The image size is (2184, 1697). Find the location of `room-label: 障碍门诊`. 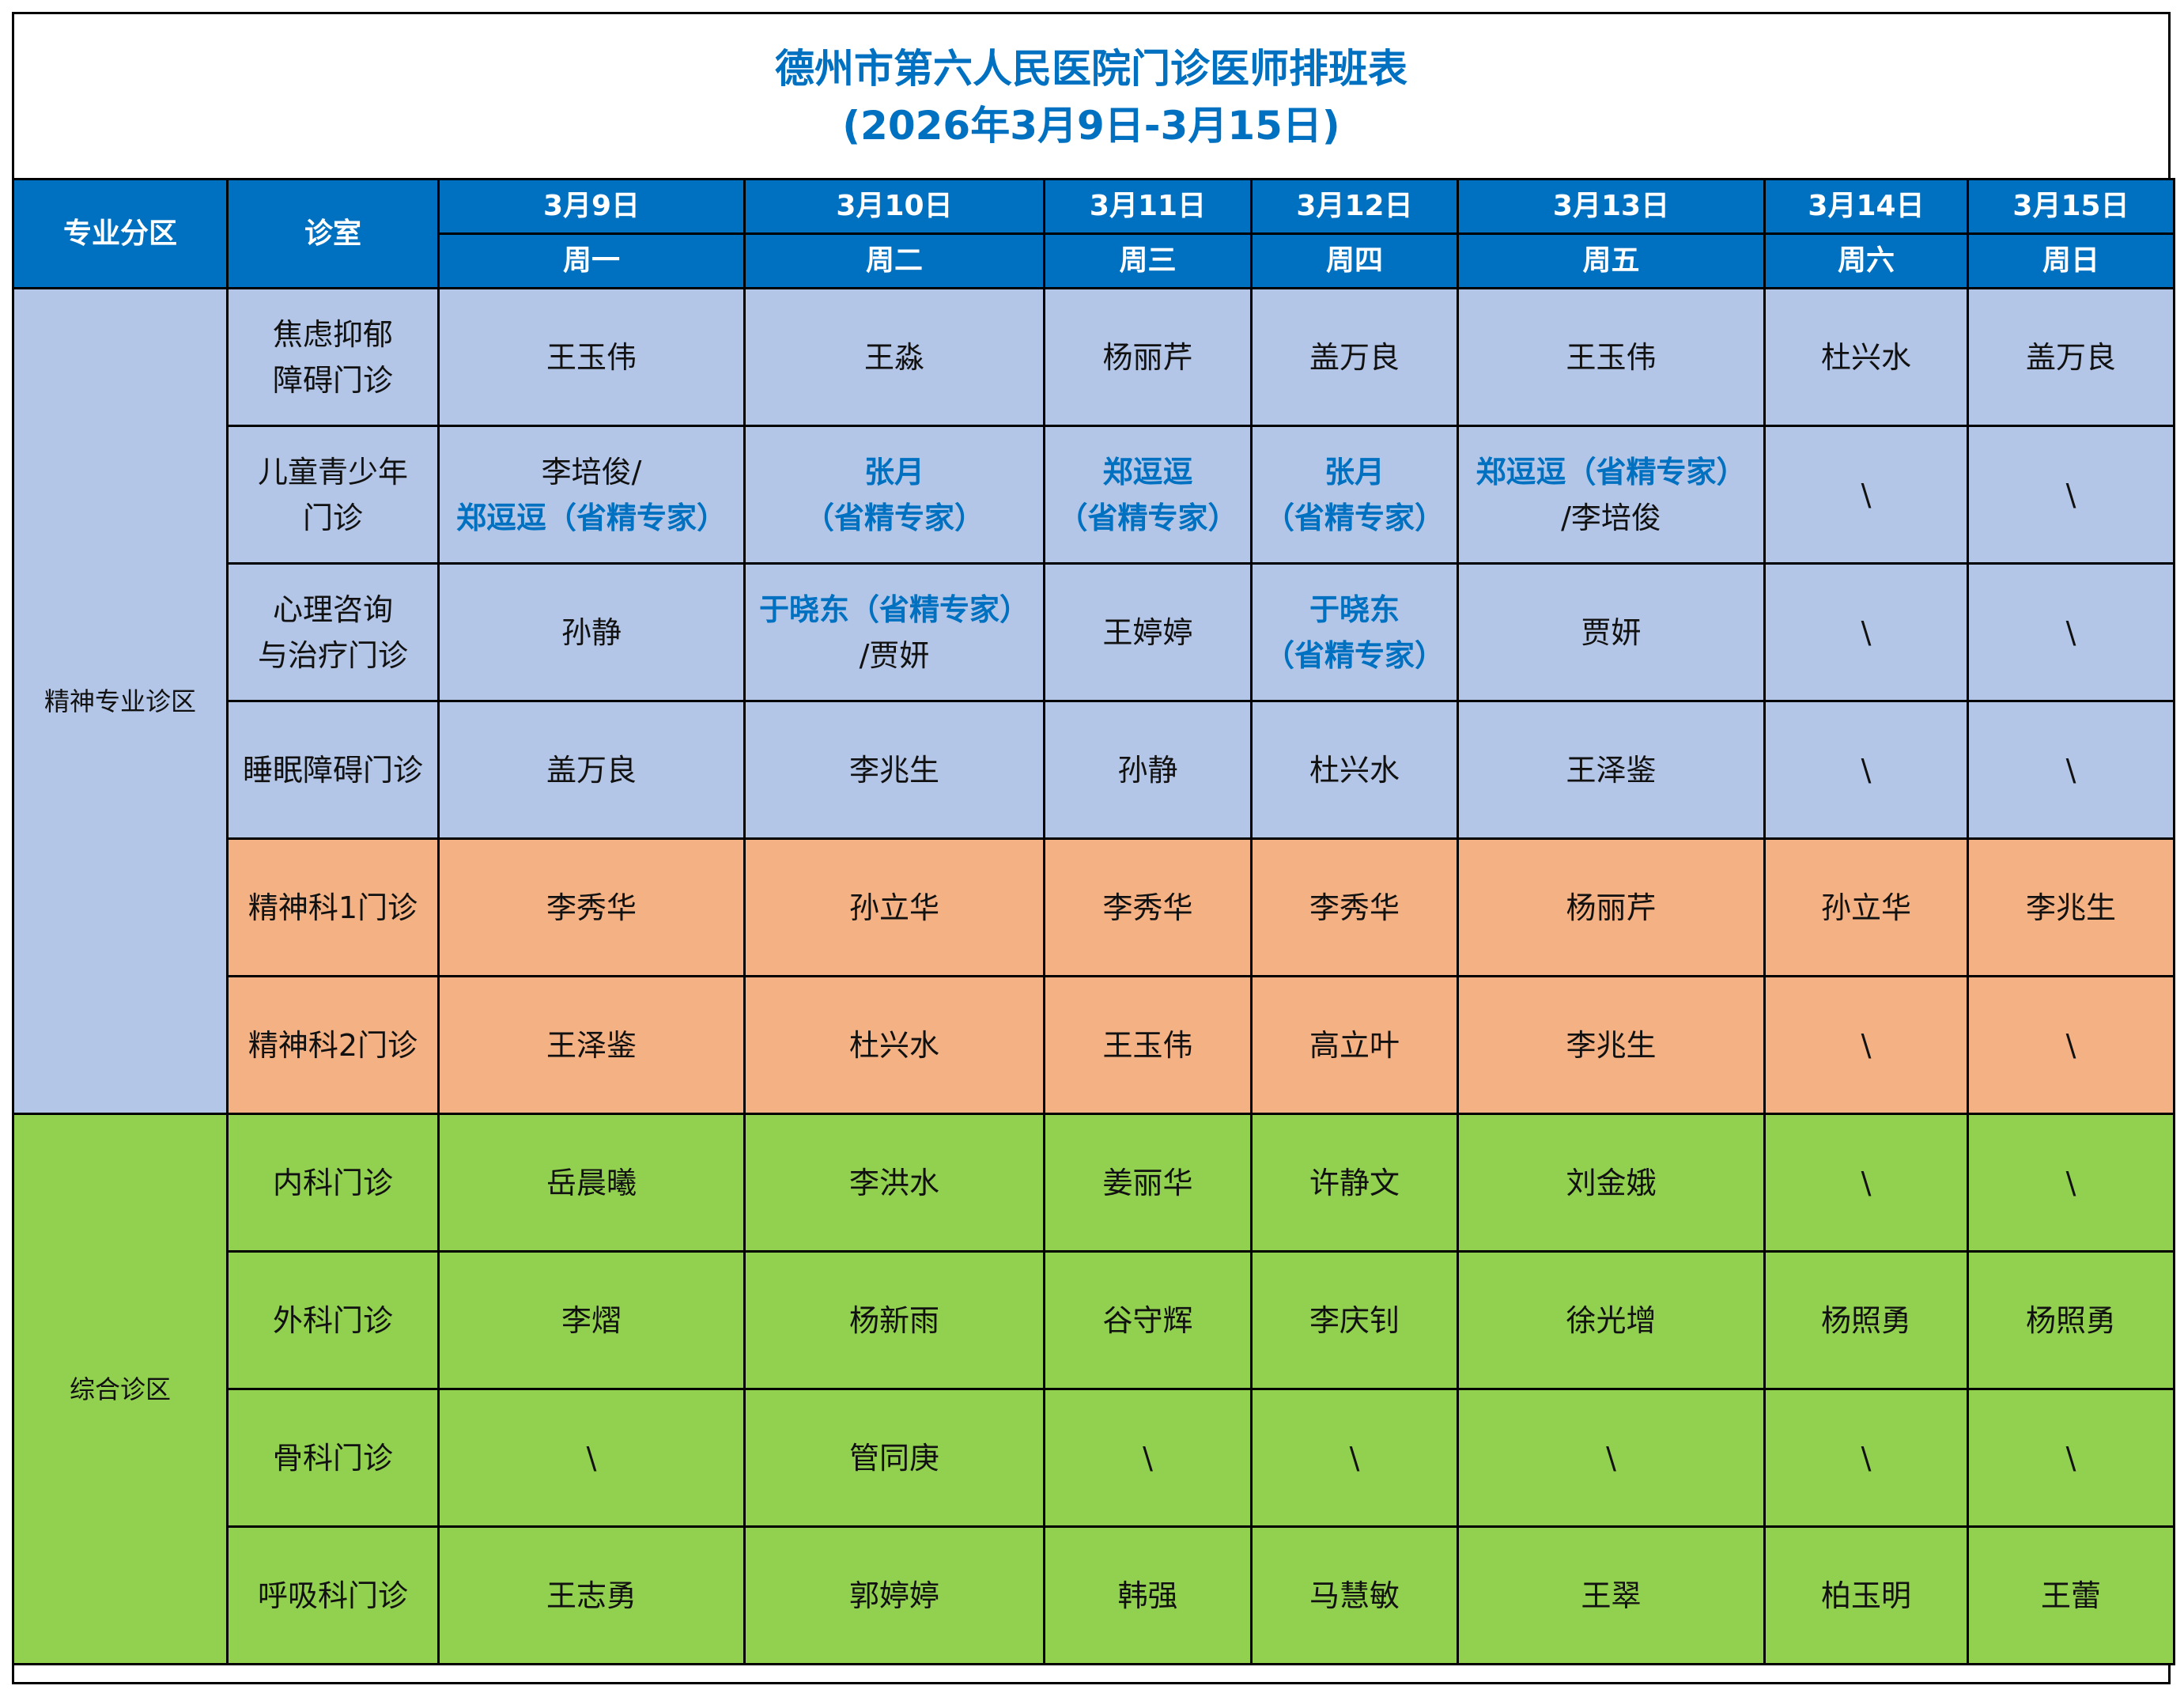

room-label: 障碍门诊 is located at coordinates (332, 380).